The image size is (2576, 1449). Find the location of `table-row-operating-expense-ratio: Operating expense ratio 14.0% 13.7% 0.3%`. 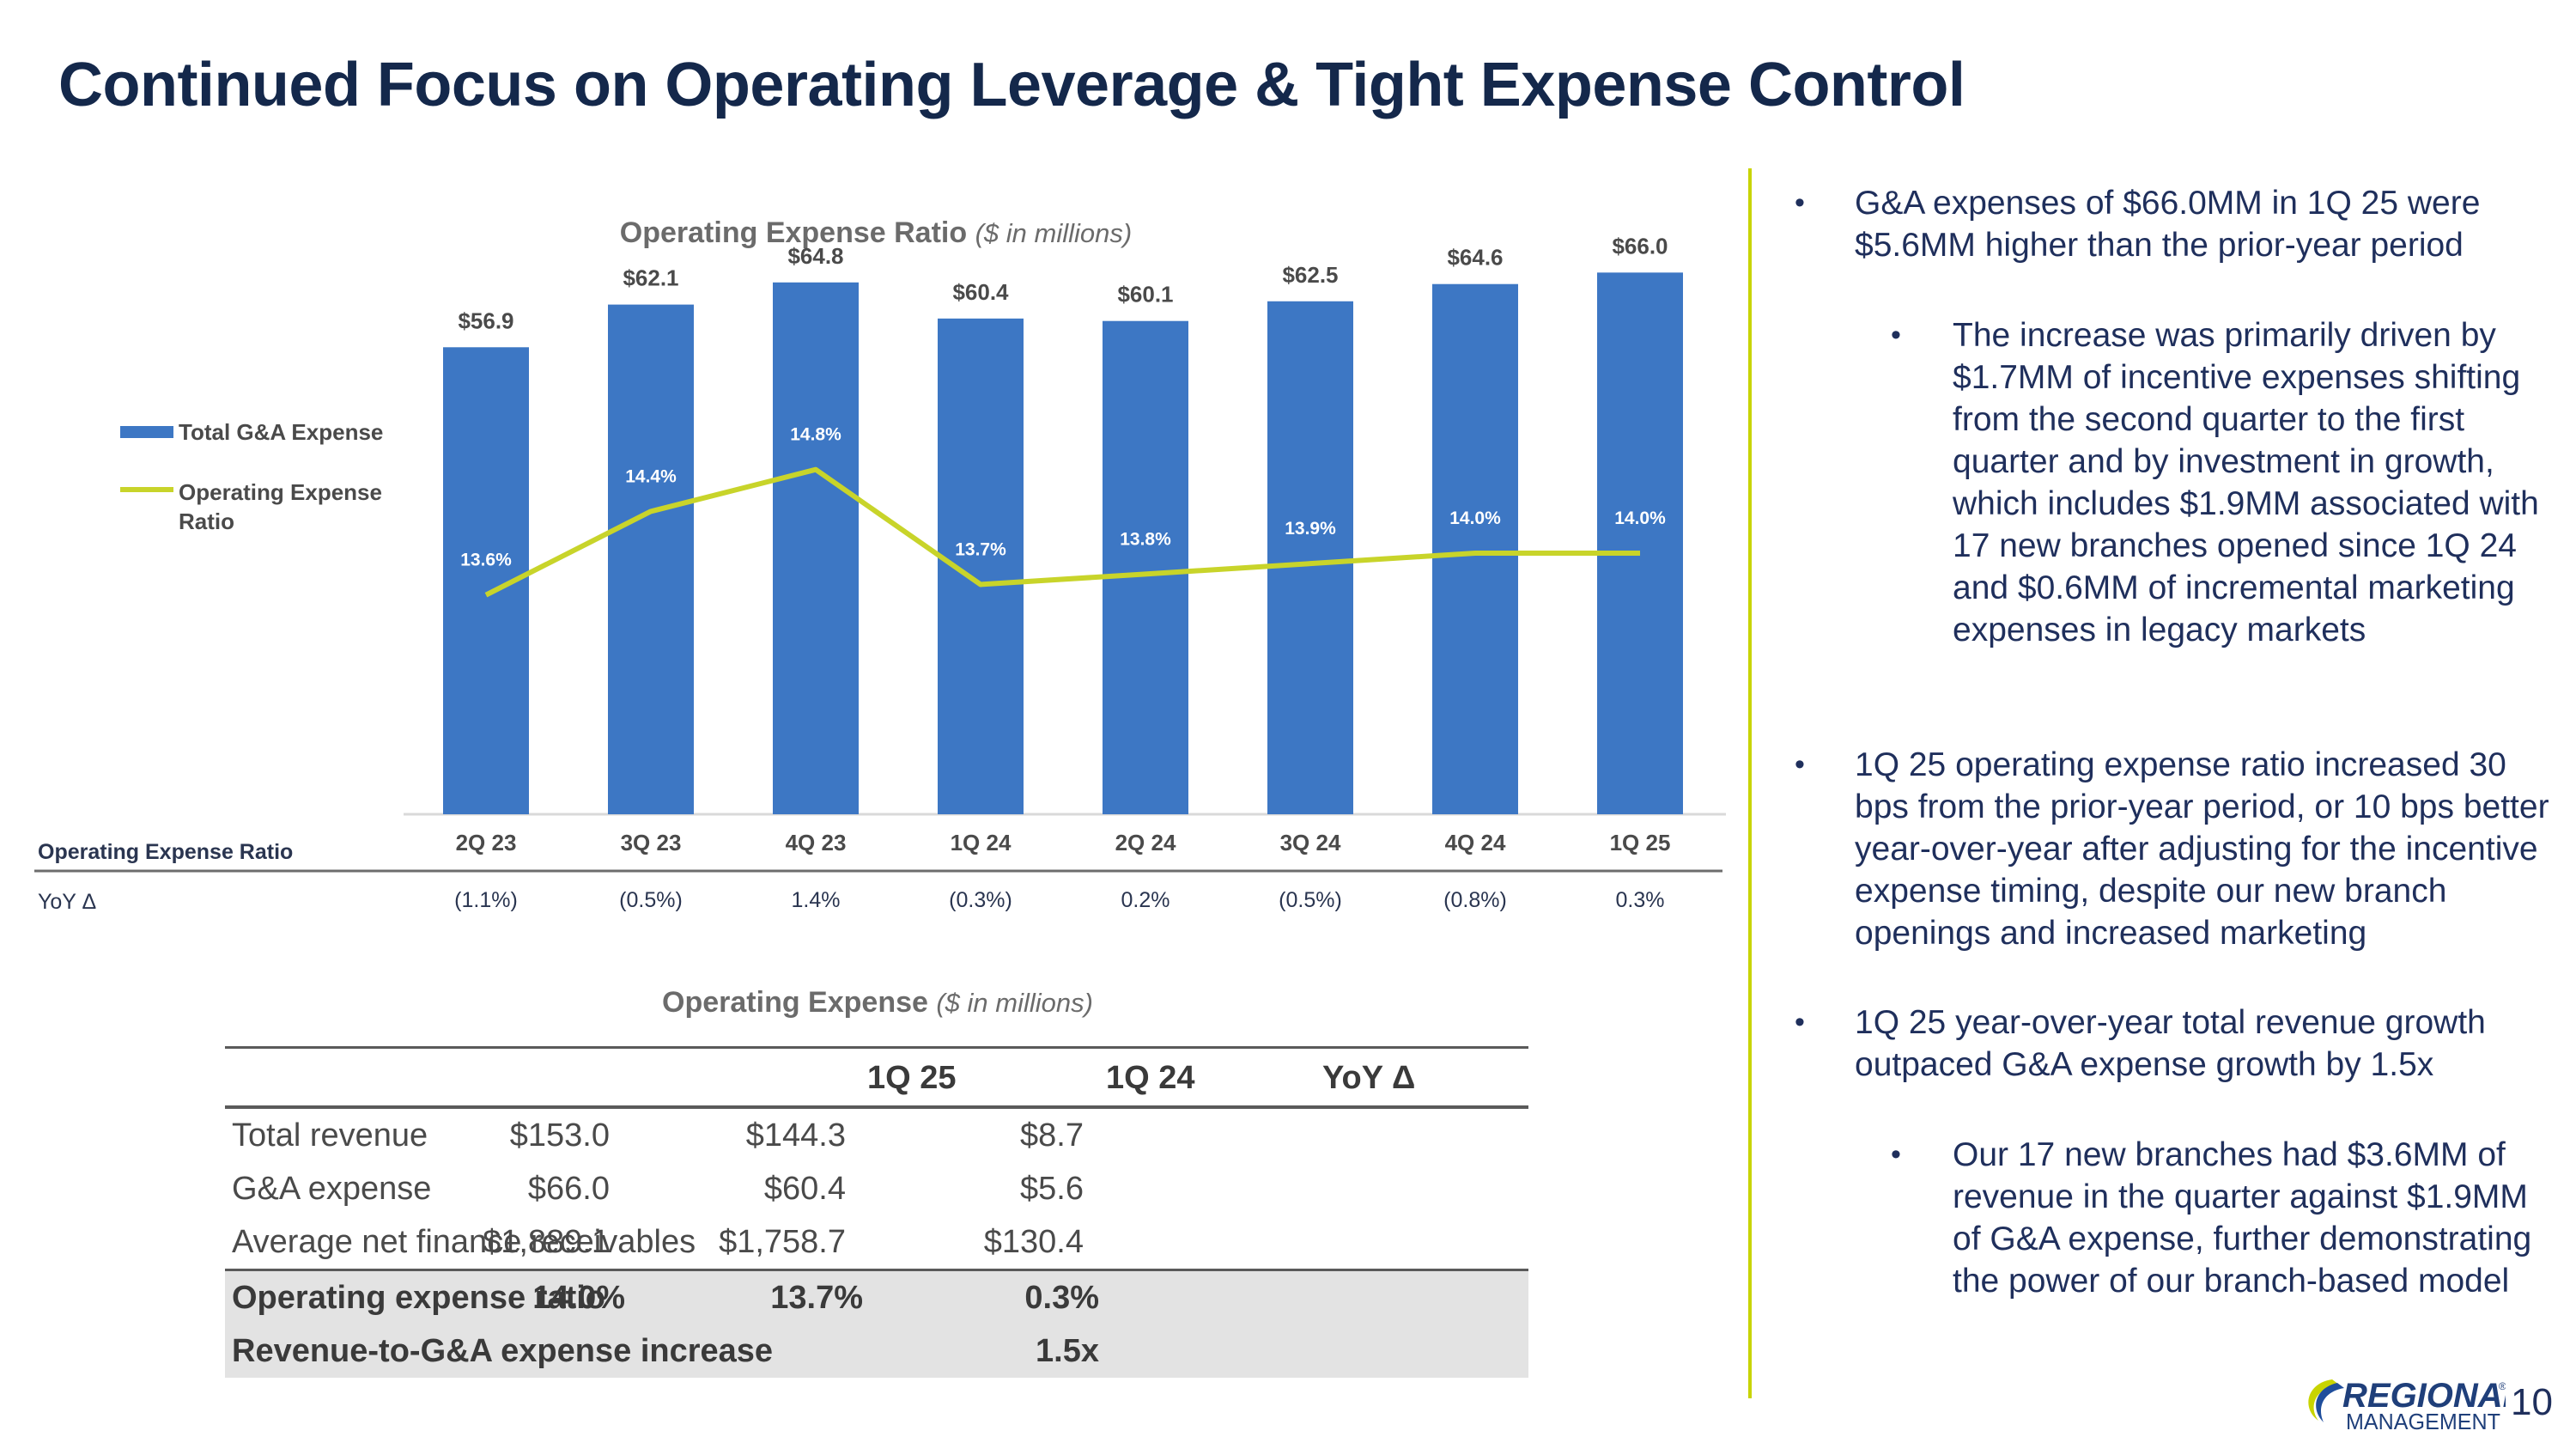

table-row-operating-expense-ratio: Operating expense ratio 14.0% 13.7% 0.3% is located at coordinates (876, 1297).